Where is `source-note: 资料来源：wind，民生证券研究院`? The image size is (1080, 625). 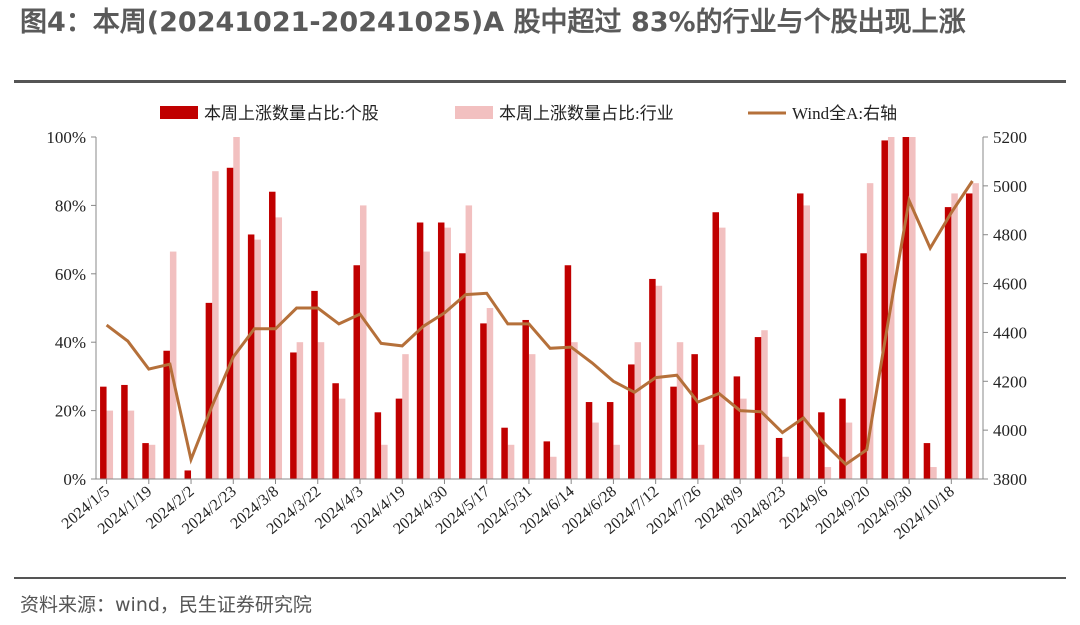 source-note: 资料来源：wind，民生证券研究院 is located at coordinates (166, 605).